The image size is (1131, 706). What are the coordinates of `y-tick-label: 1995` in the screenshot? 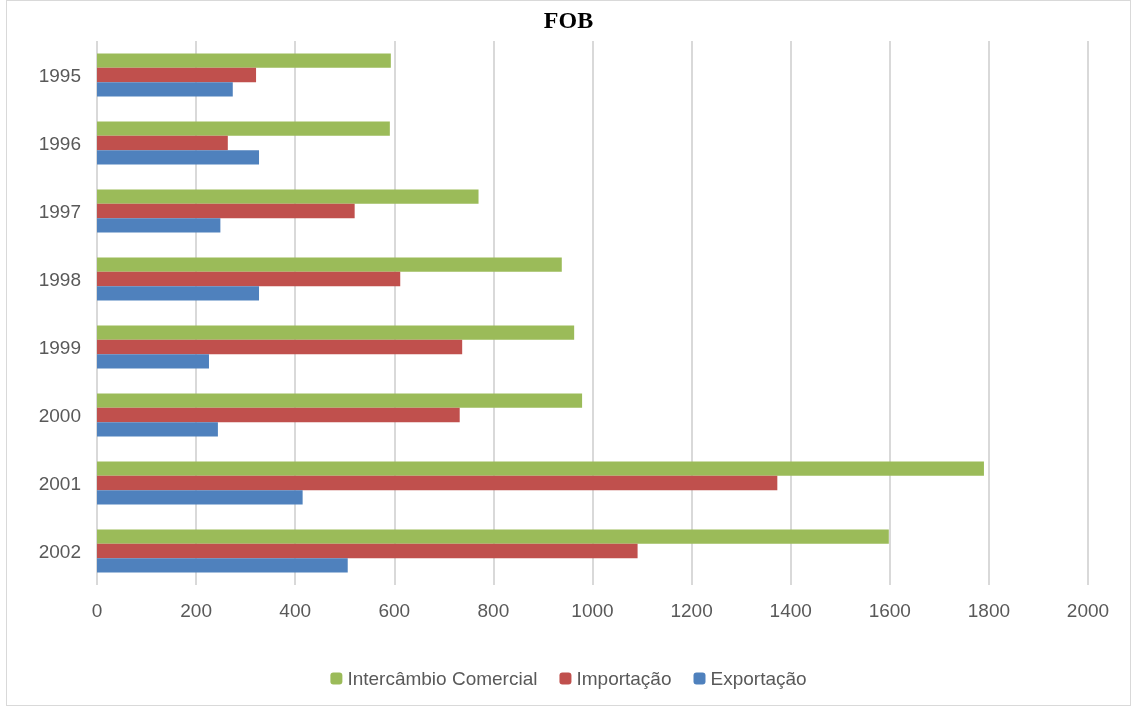 It's located at (59, 75).